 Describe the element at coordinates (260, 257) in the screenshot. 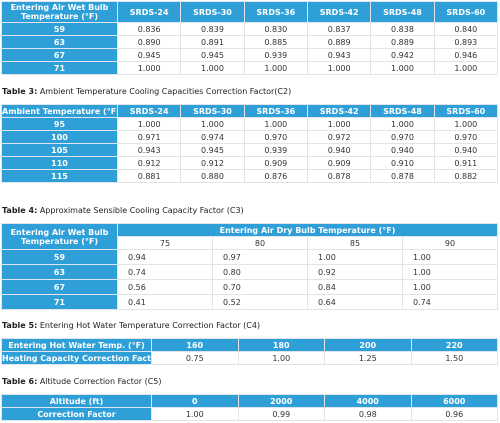

I see `table-cell: 0.97` at that location.